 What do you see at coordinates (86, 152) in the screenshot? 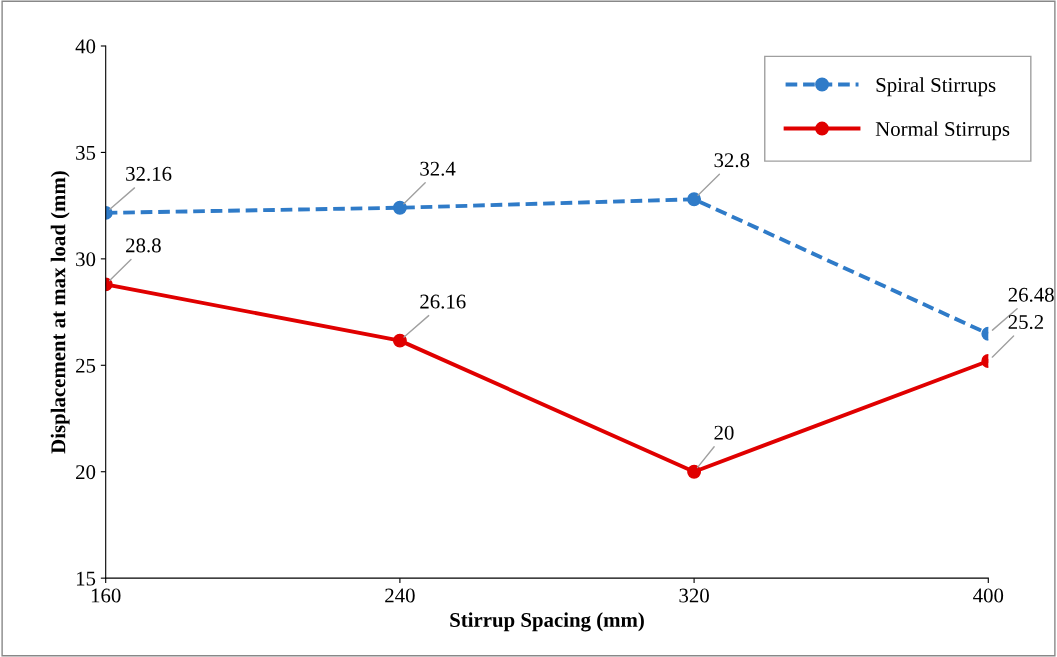
I see `y-tick-label: 35` at bounding box center [86, 152].